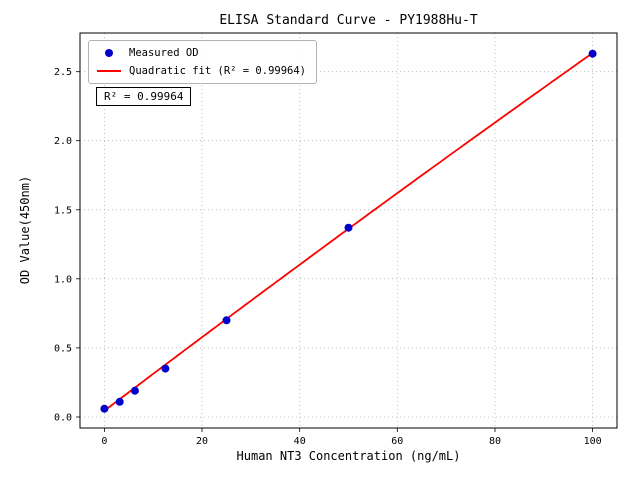 The width and height of the screenshot is (640, 480). I want to click on svg-text: 1.5, so click(63, 210).